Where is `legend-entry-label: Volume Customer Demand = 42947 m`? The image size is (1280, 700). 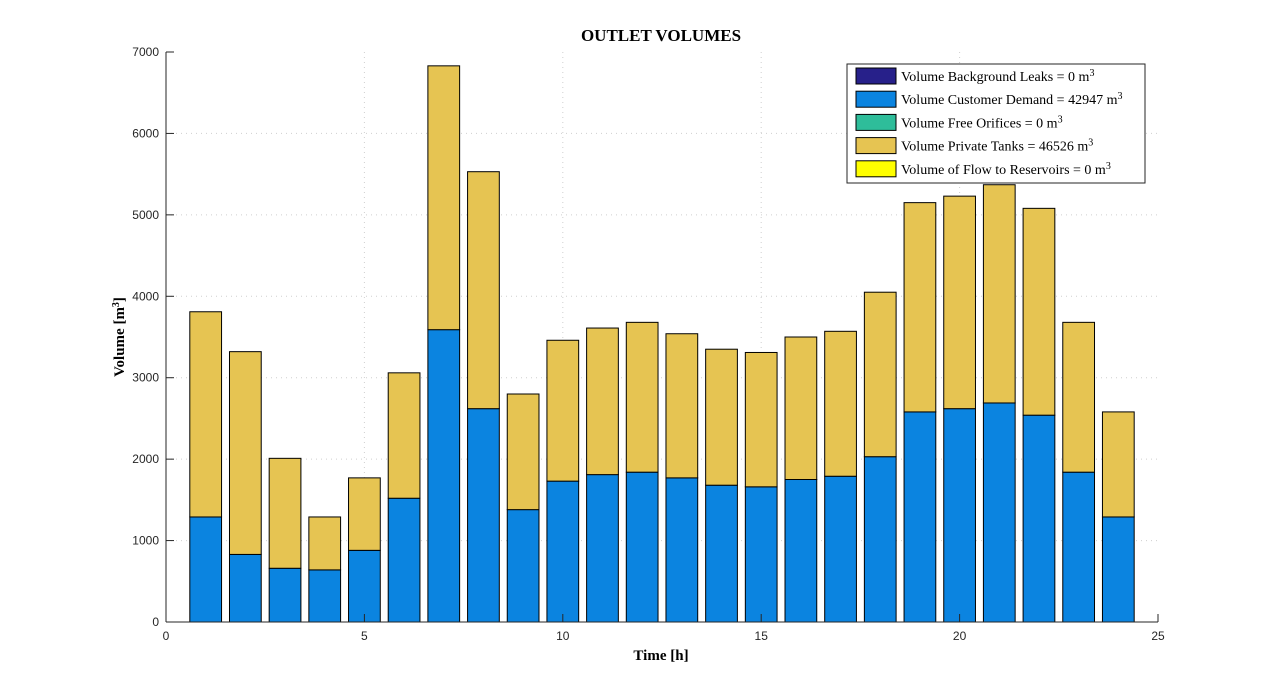
legend-entry-label: Volume Customer Demand = 42947 m is located at coordinates (1009, 100).